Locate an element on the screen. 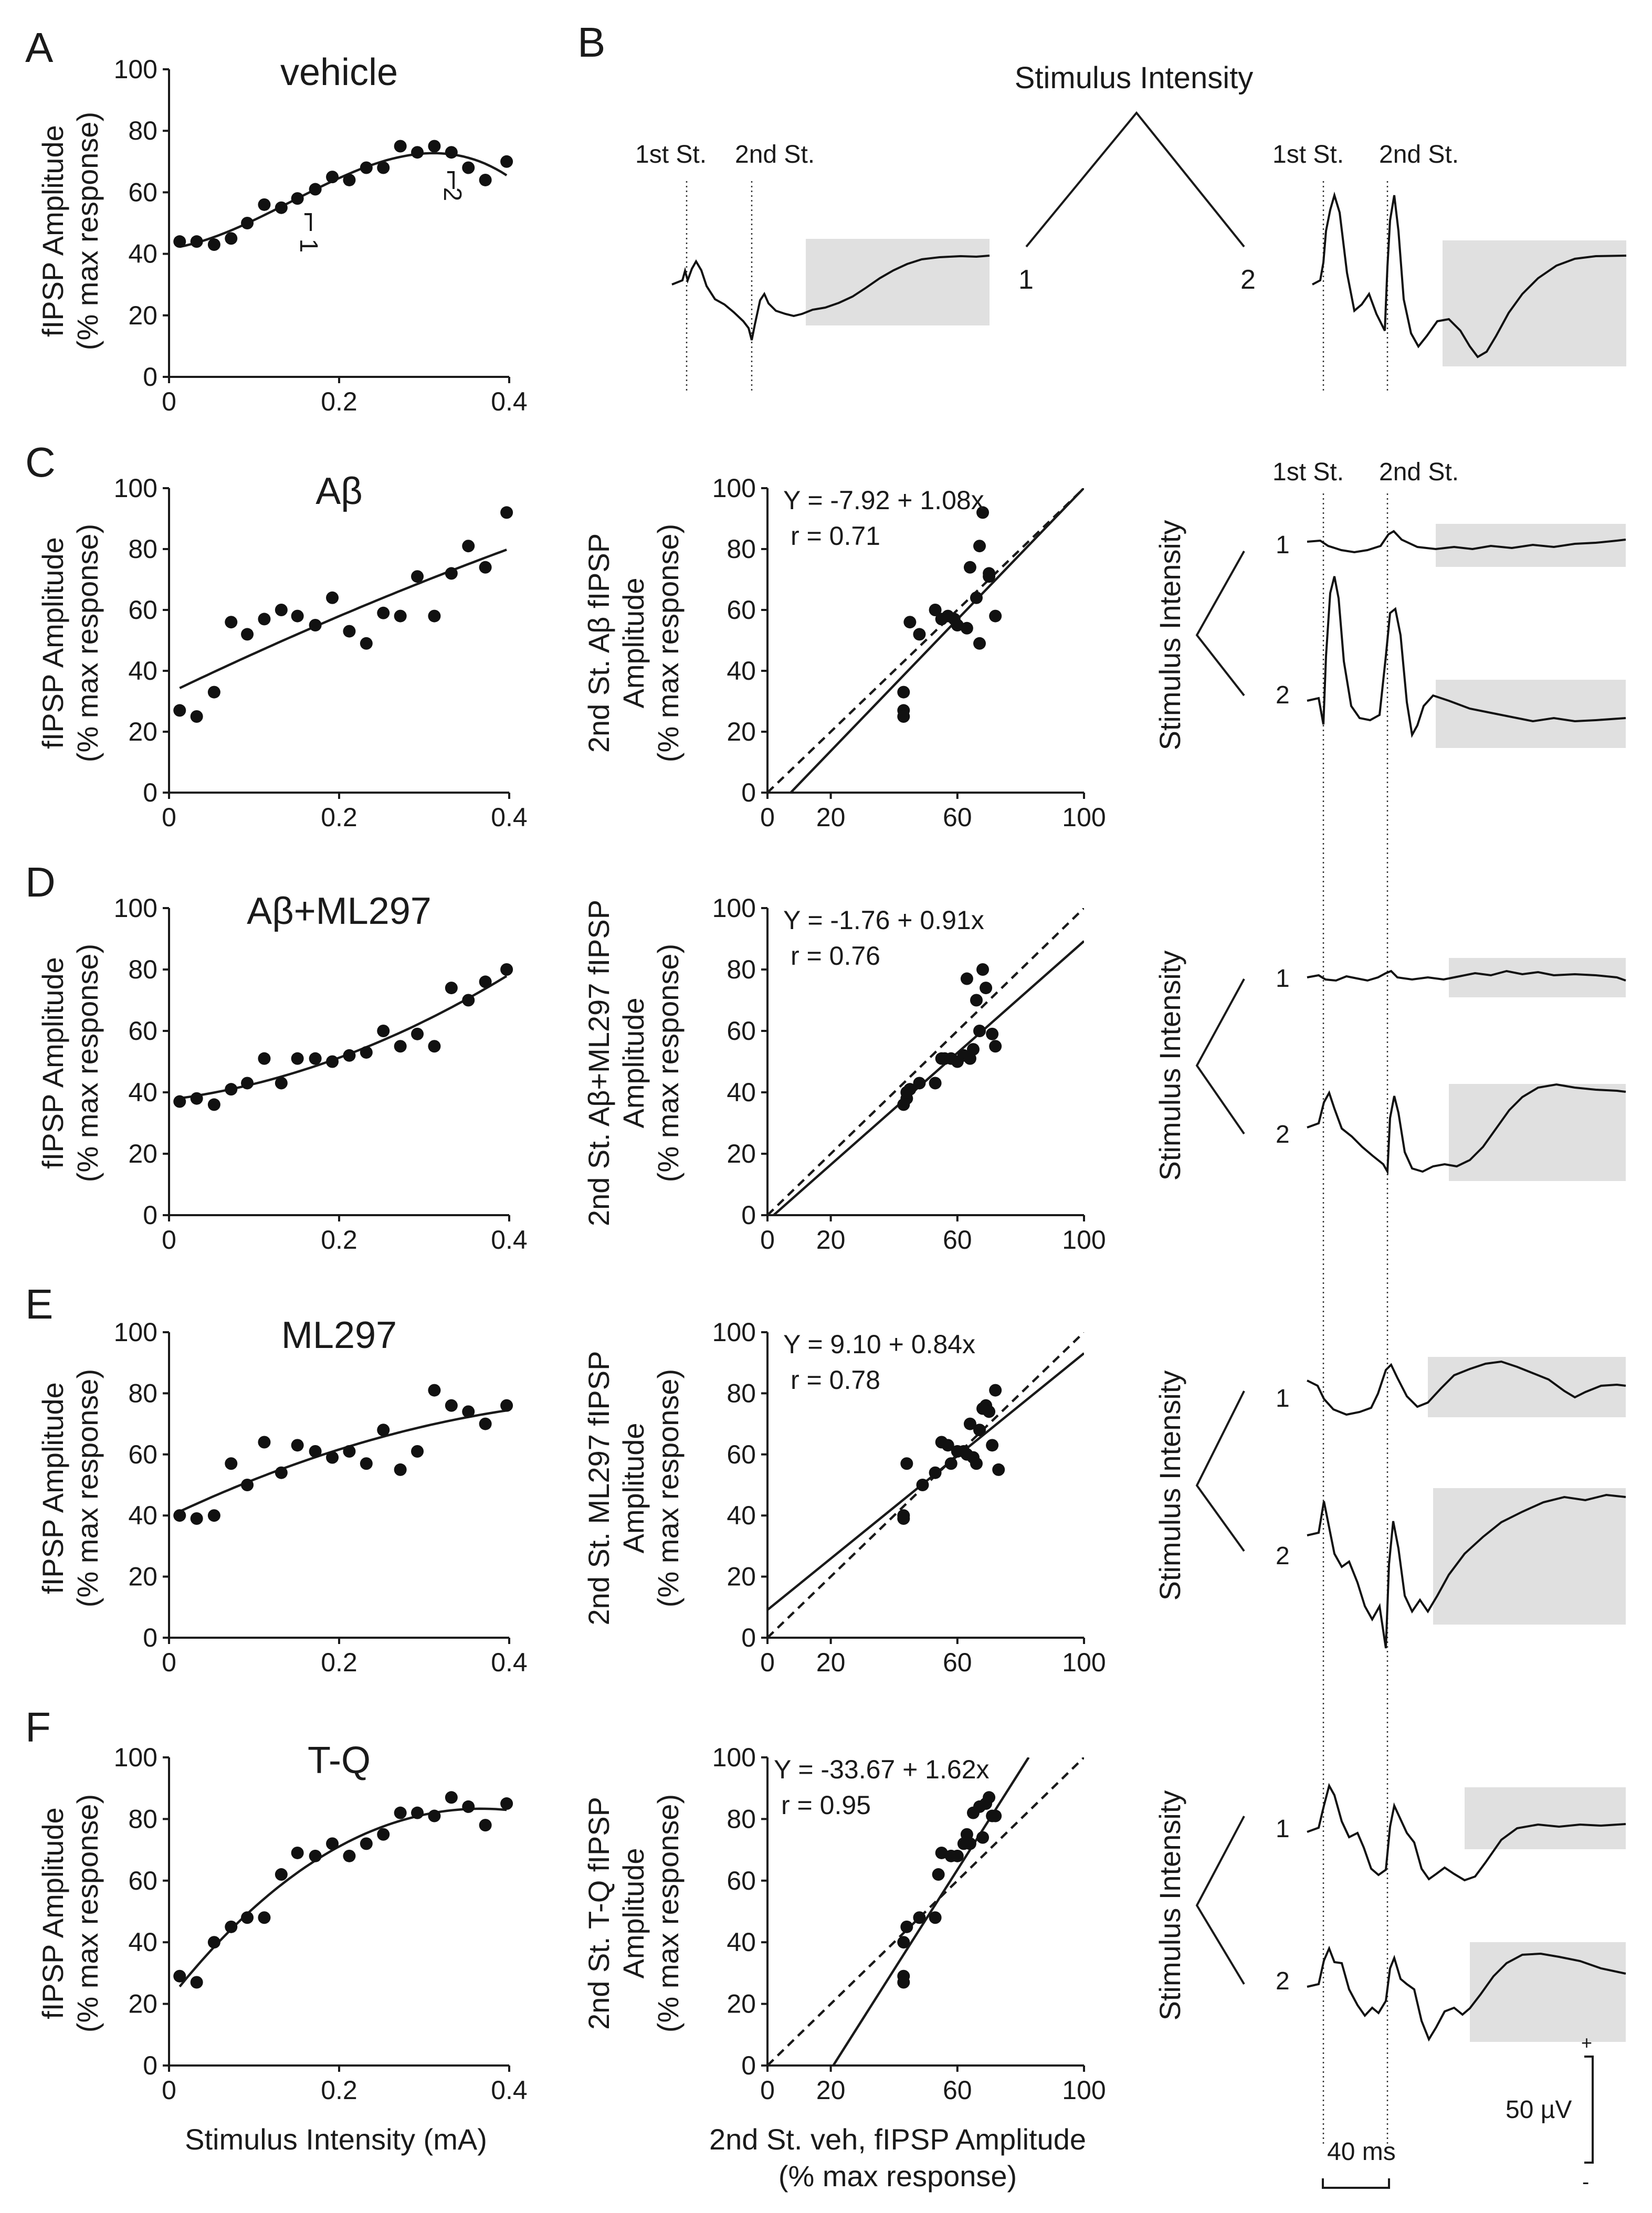  b-trace1-shade is located at coordinates (898, 282).